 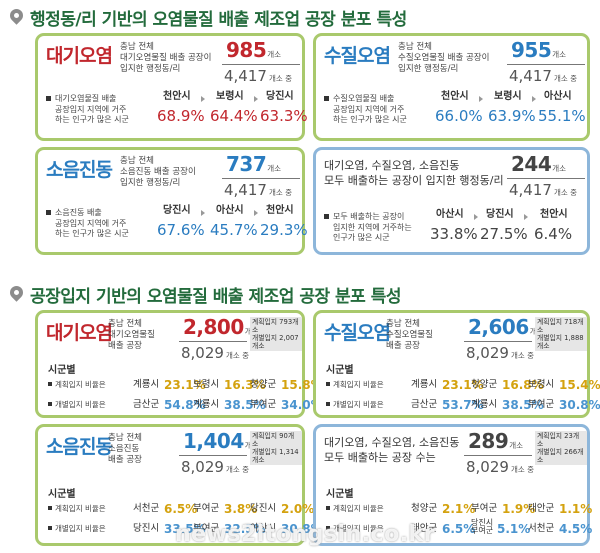 What do you see at coordinates (146, 508) in the screenshot?
I see `city-name: 서천군` at bounding box center [146, 508].